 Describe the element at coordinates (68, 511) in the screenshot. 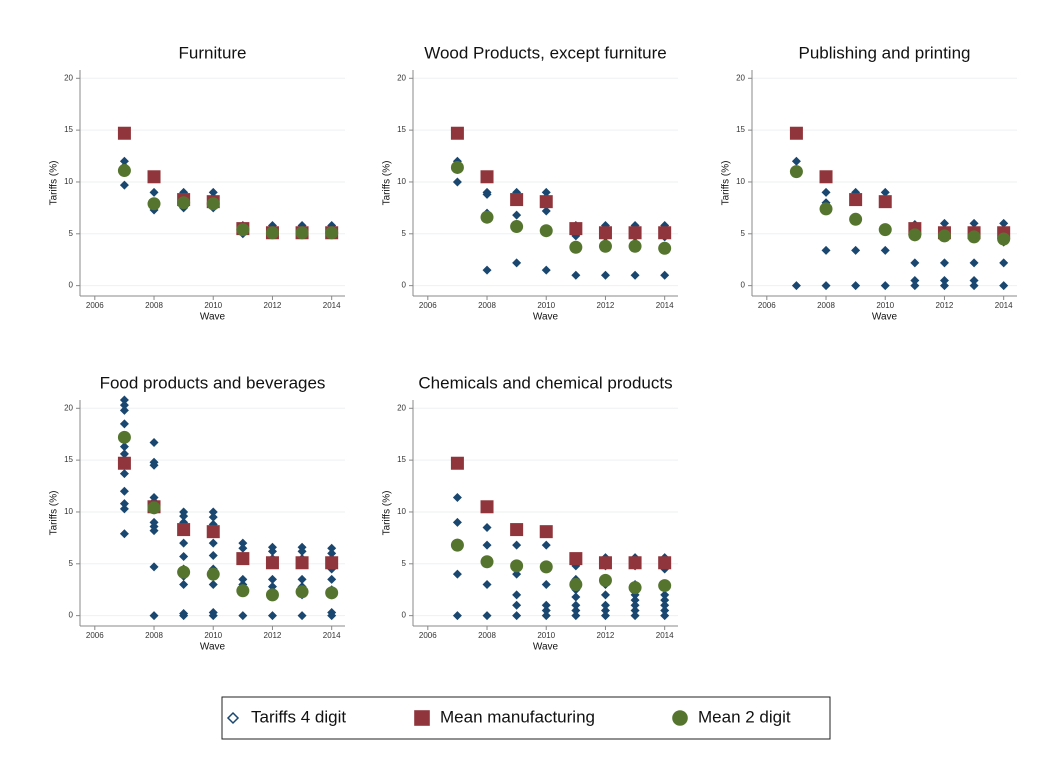

I see `y-tick-label: 10` at that location.